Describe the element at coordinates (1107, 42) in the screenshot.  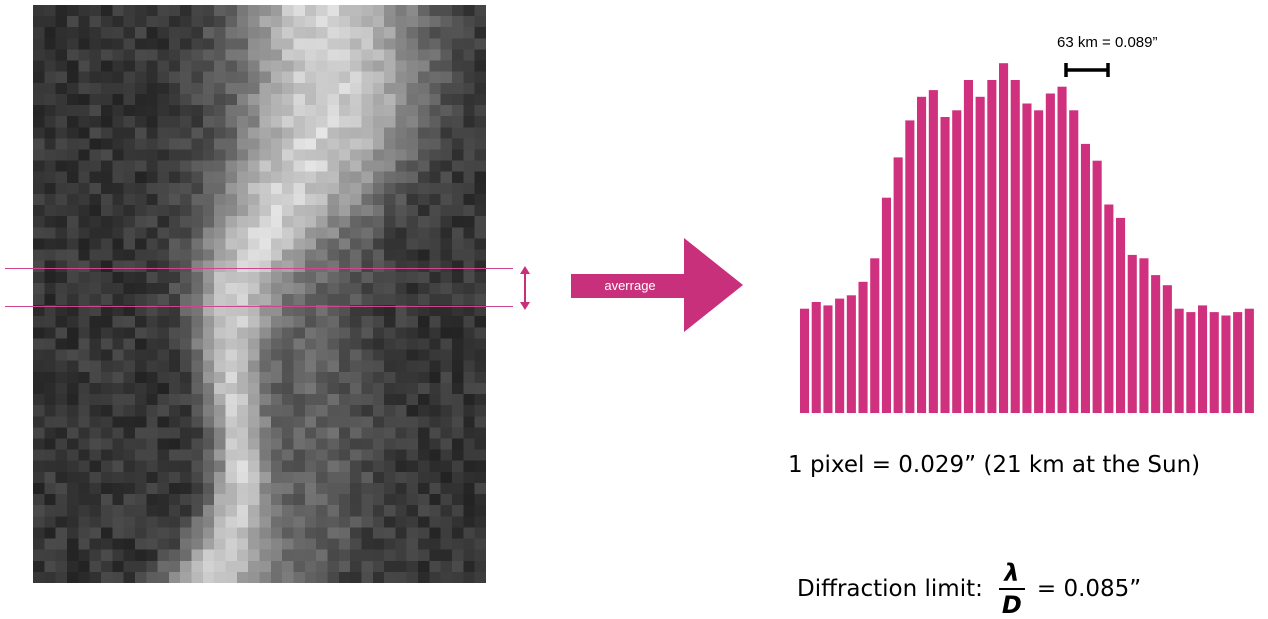
I see `scale-bar-label: 63 km = 0.089”` at that location.